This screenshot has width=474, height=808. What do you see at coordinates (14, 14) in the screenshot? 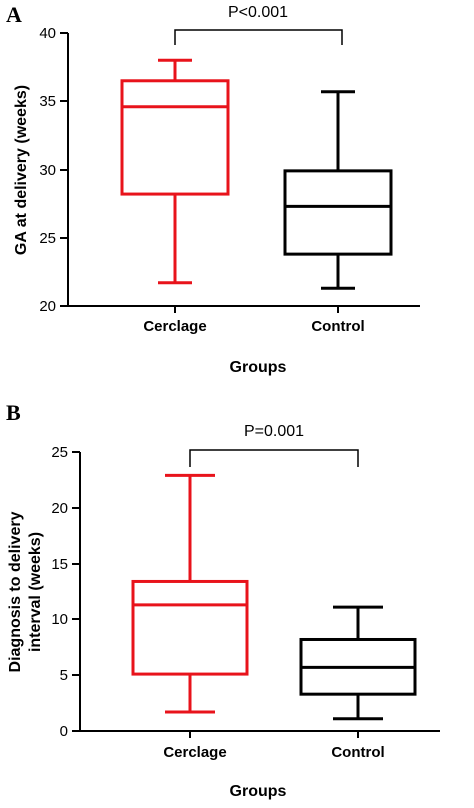
I see `panel-label-a: A` at bounding box center [14, 14].